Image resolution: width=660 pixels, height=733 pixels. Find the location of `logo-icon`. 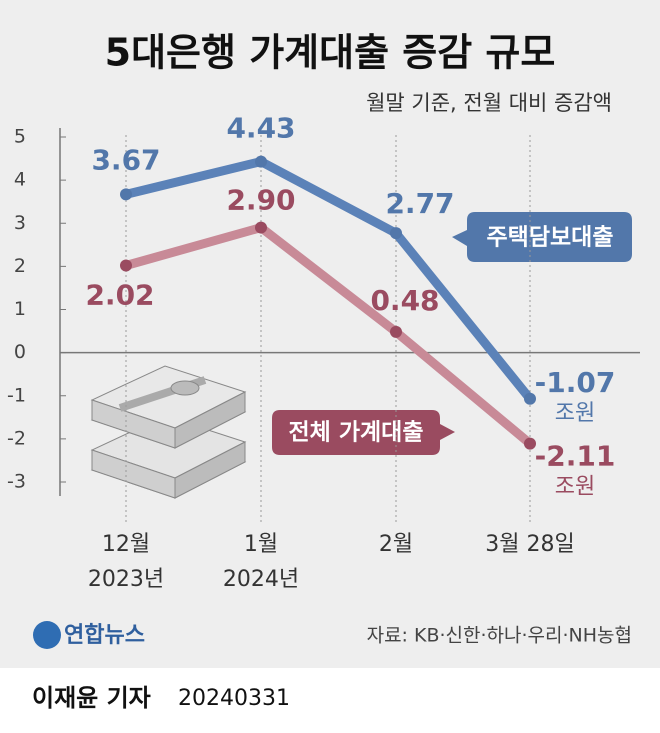

logo-icon is located at coordinates (47, 635).